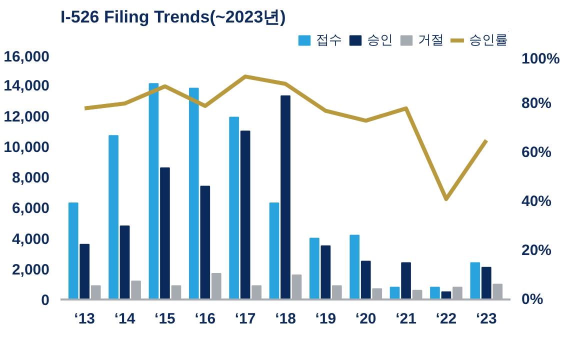 This screenshot has width=580, height=349. I want to click on y-tick-label: 4,000, so click(31, 239).